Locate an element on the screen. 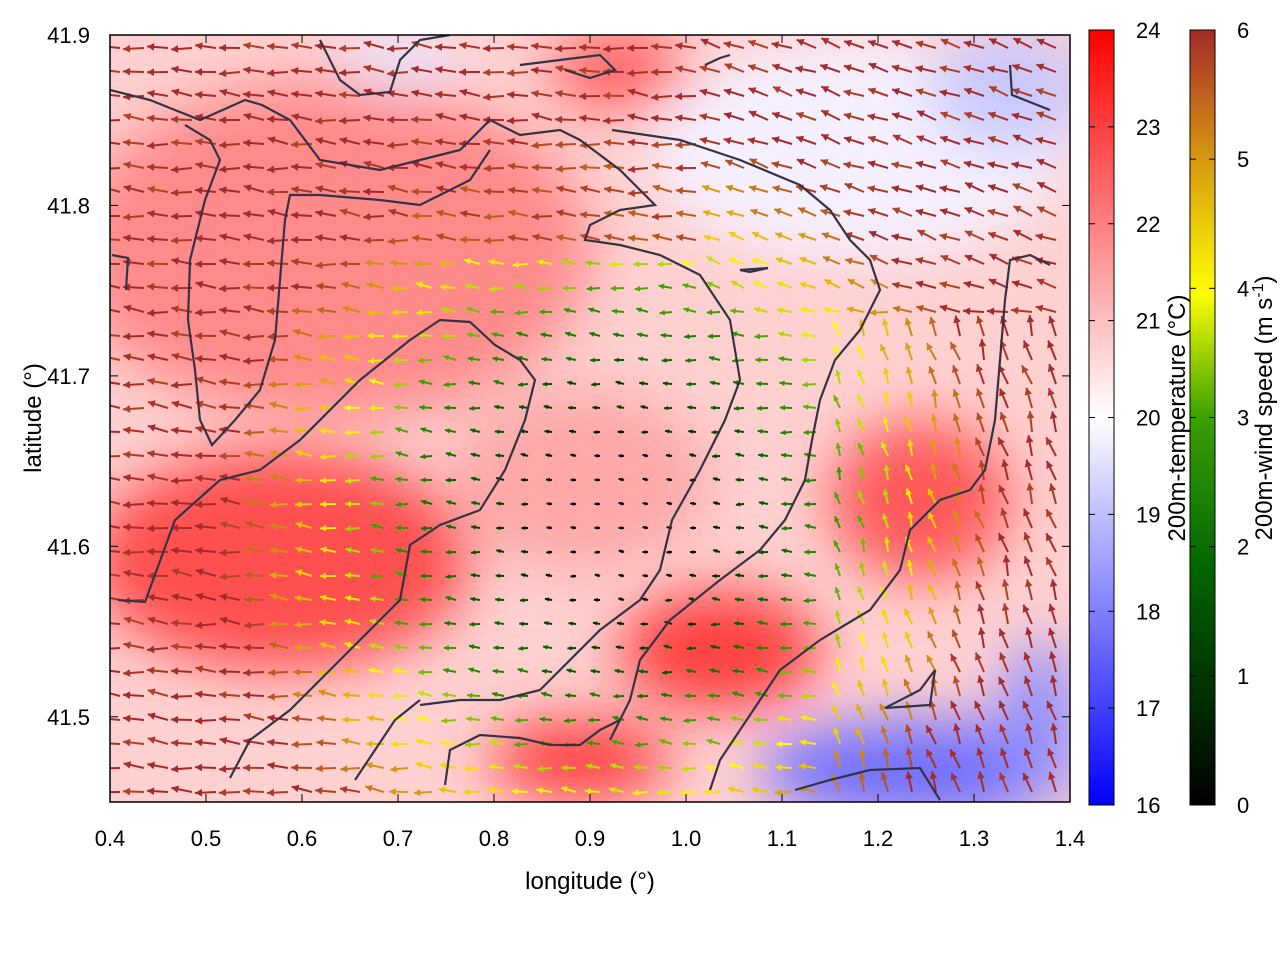 Image resolution: width=1280 pixels, height=960 pixels. x-axis-label: longitude (°) is located at coordinates (590, 881).